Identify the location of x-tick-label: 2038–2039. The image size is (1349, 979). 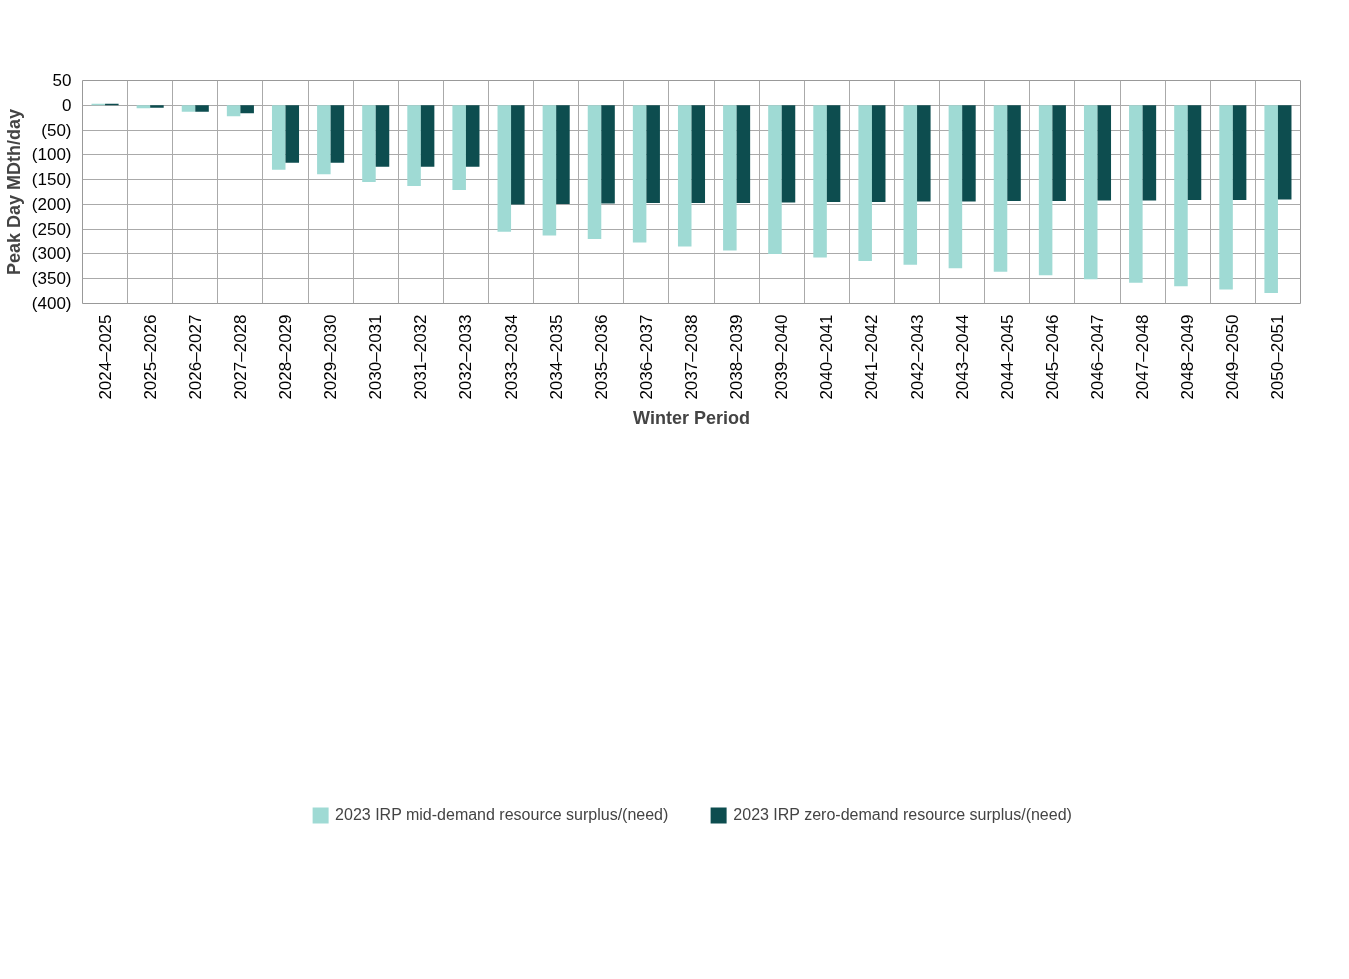
(737, 357).